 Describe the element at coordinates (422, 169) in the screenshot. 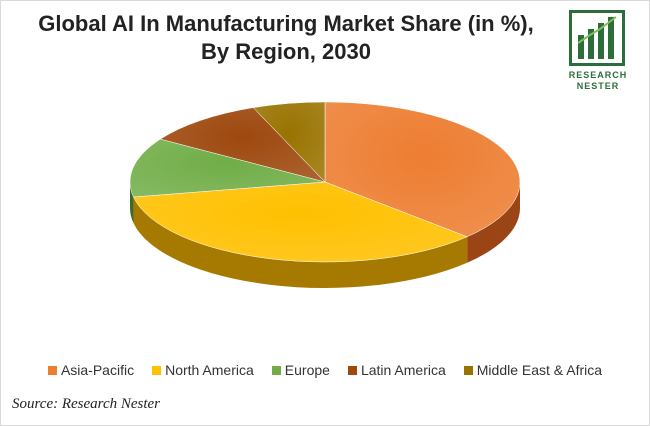

I see `pie-slice-asia-pacific` at that location.